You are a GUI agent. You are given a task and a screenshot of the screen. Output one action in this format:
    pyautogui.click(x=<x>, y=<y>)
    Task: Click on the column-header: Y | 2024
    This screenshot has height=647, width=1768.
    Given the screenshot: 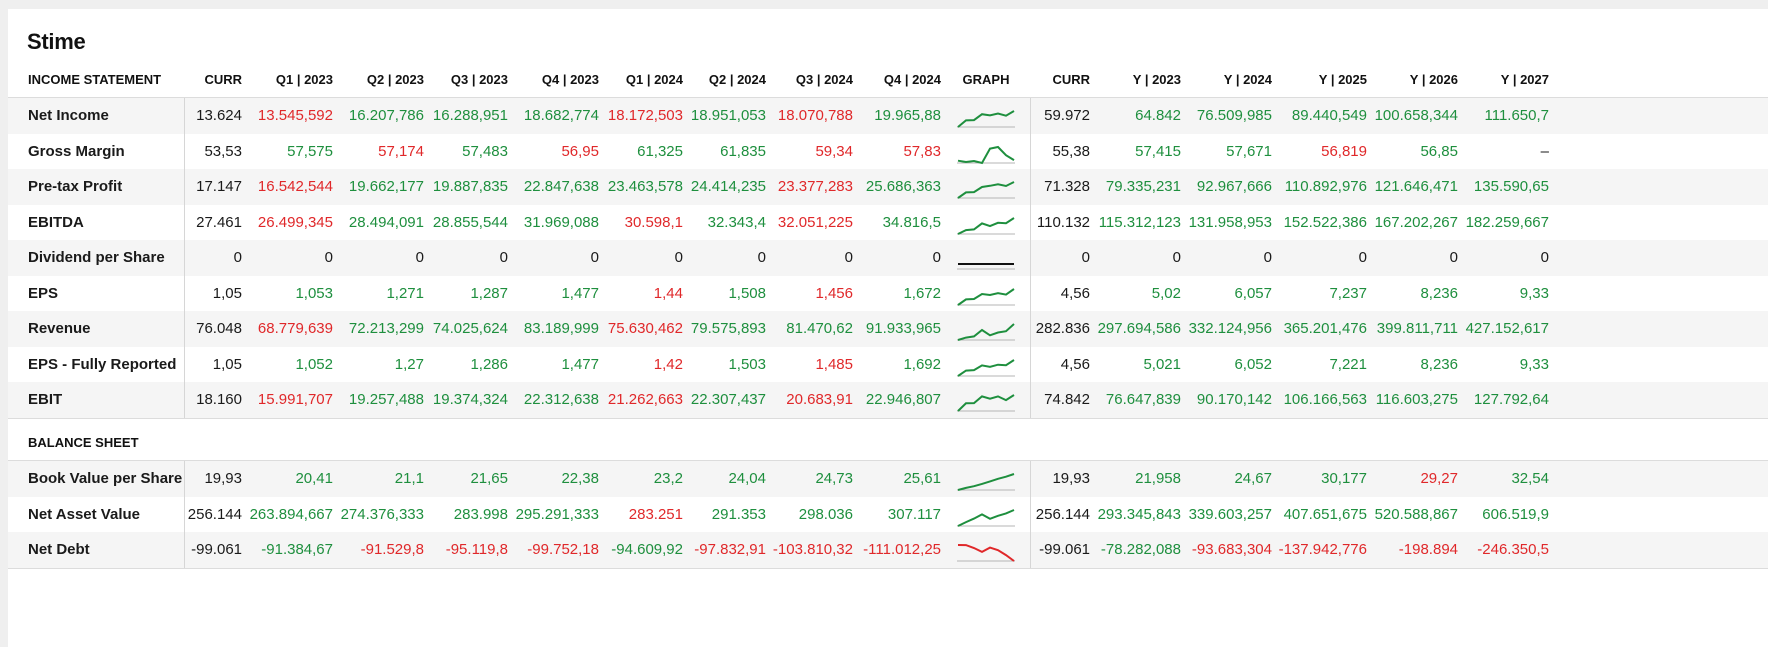 What is the action you would take?
    pyautogui.click(x=1247, y=79)
    